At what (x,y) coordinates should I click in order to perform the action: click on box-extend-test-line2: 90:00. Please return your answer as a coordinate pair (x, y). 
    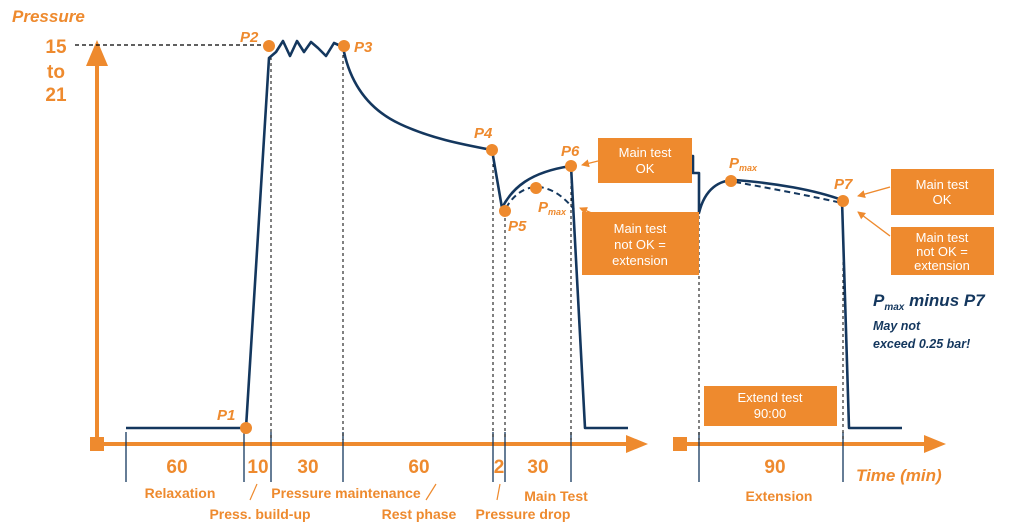
    Looking at the image, I should click on (770, 413).